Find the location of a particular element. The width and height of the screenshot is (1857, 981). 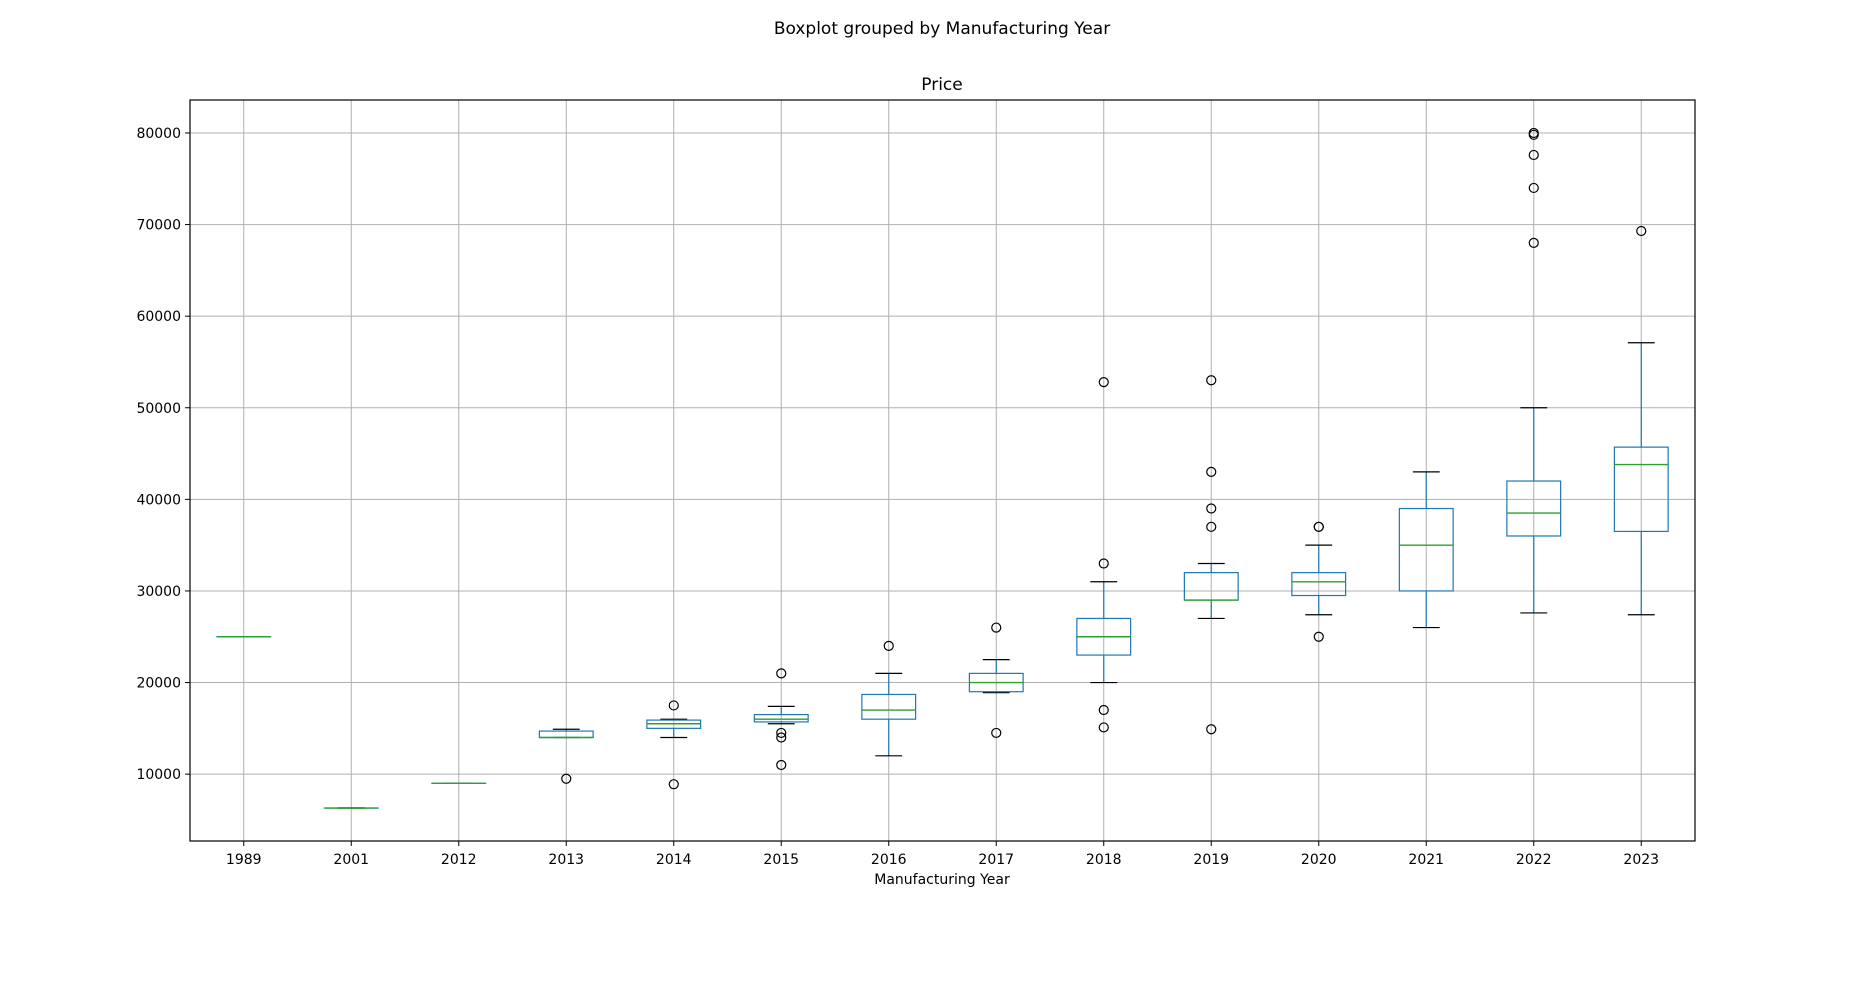

x-tick-label: 2018 is located at coordinates (1104, 860).